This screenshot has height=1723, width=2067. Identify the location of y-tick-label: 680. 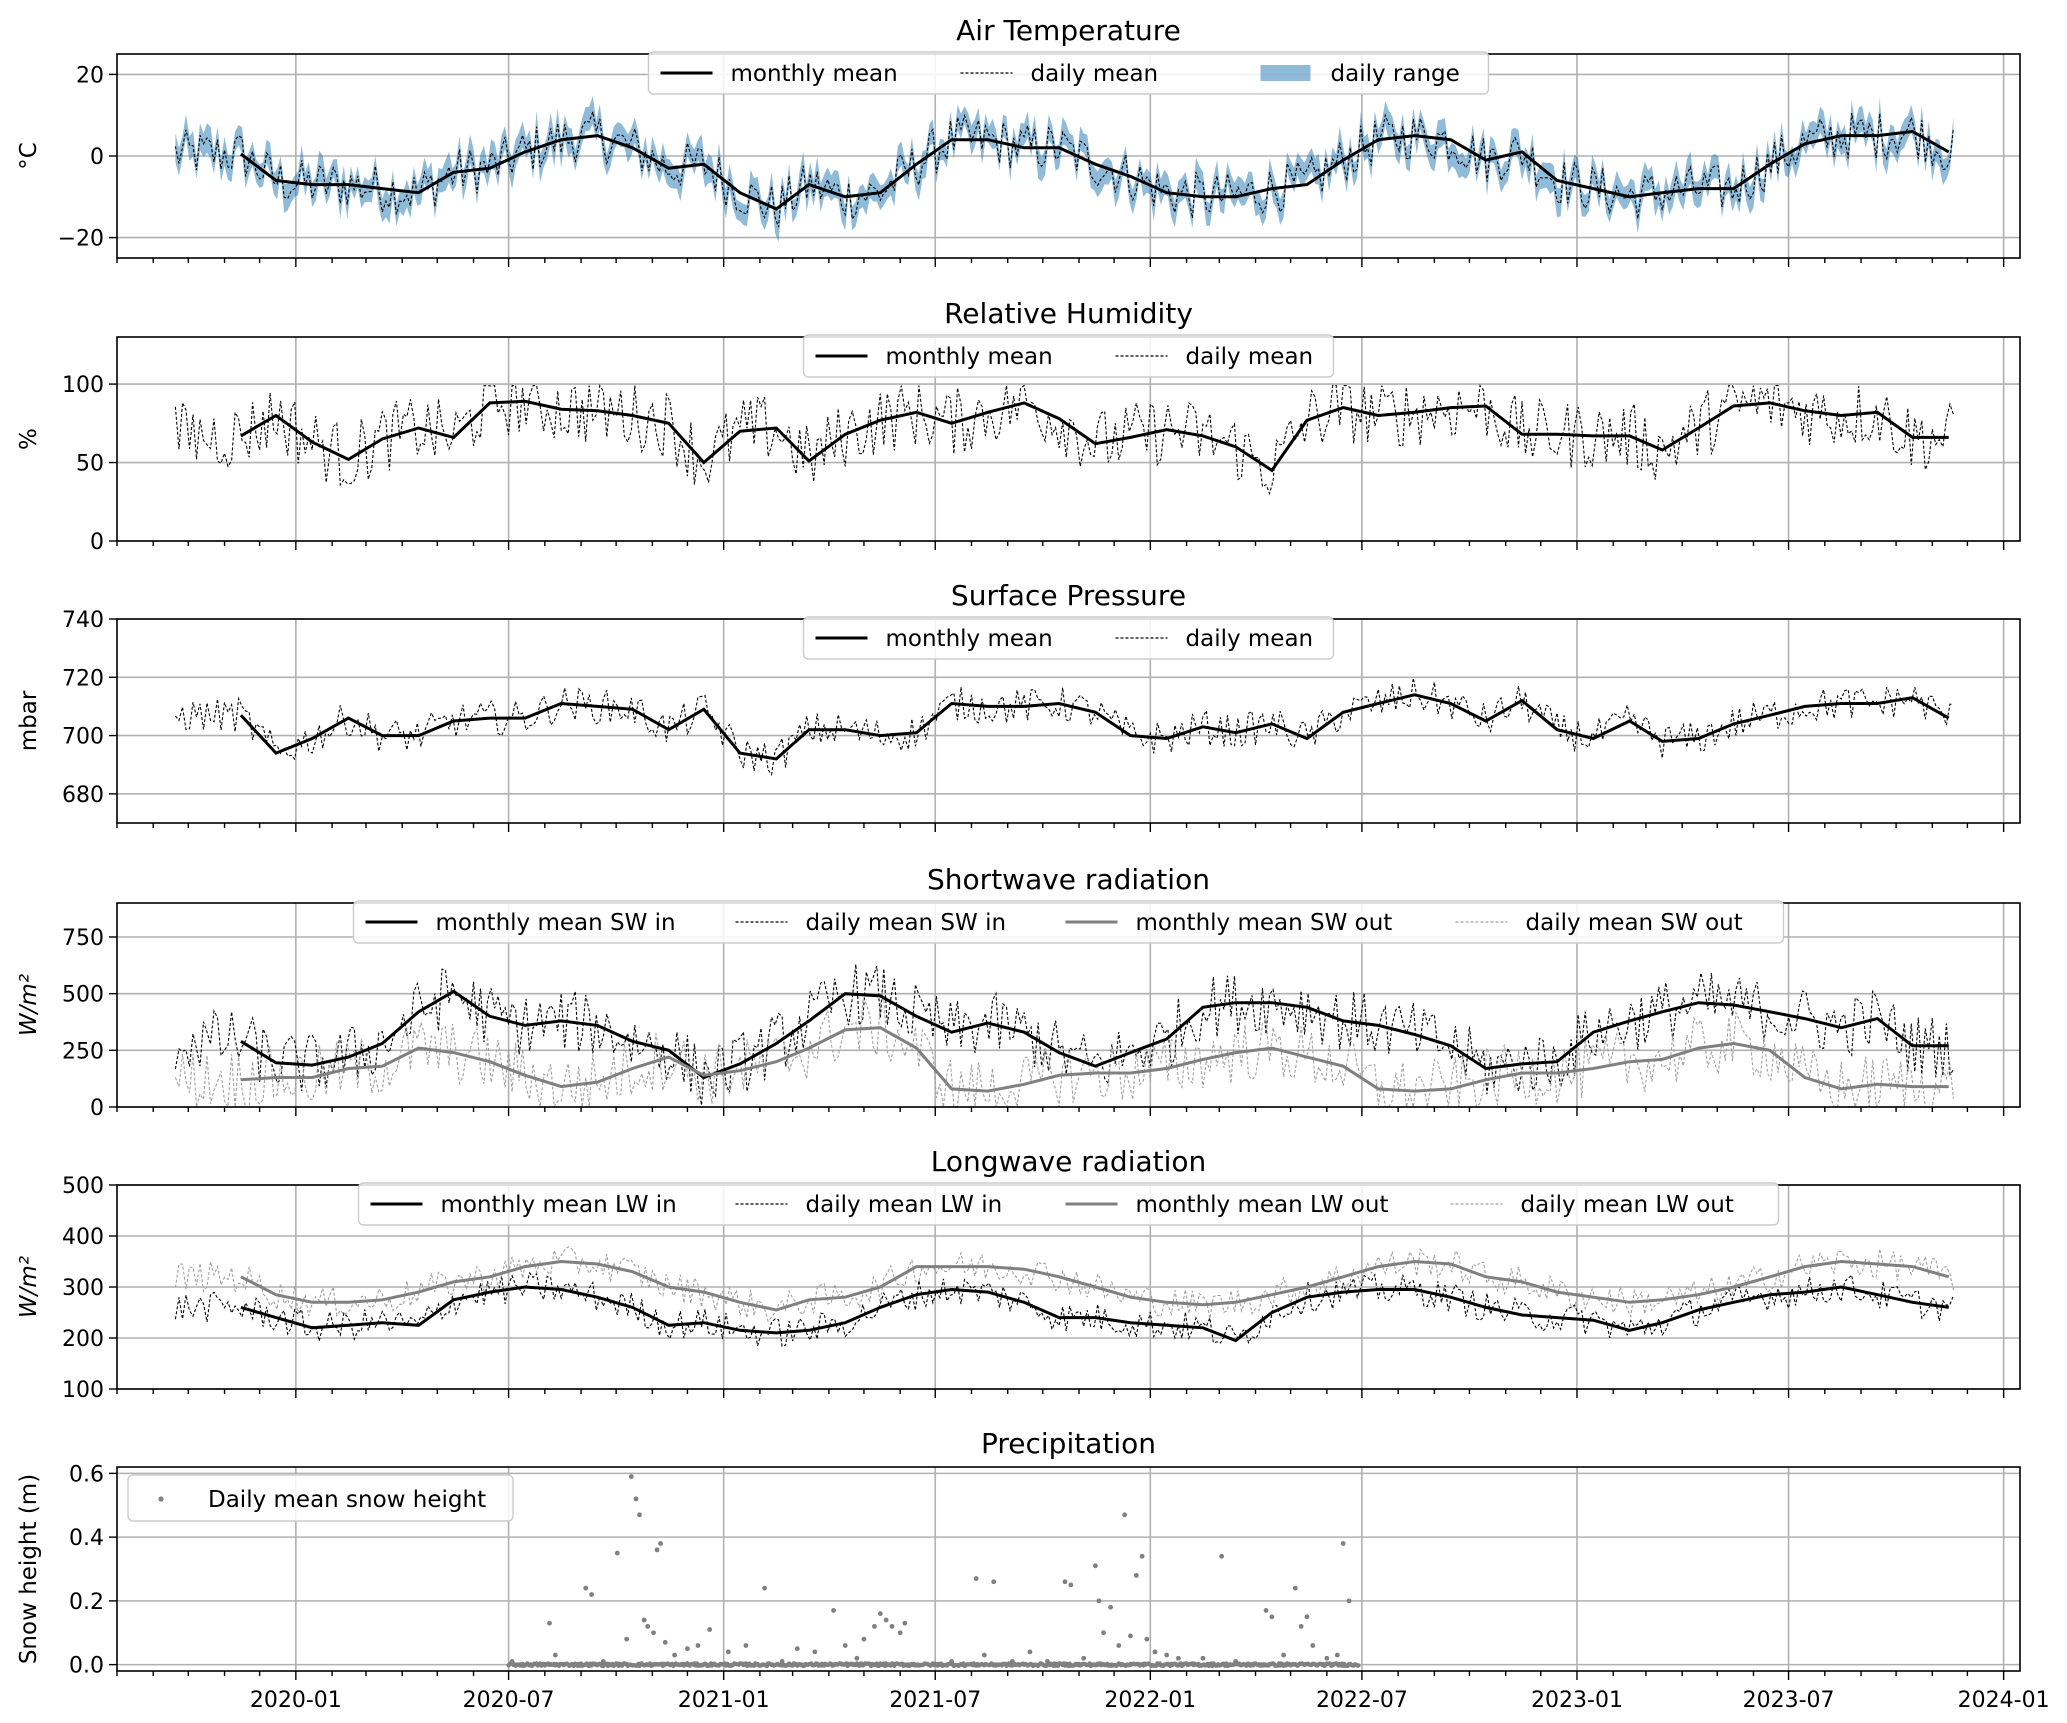
(83, 795).